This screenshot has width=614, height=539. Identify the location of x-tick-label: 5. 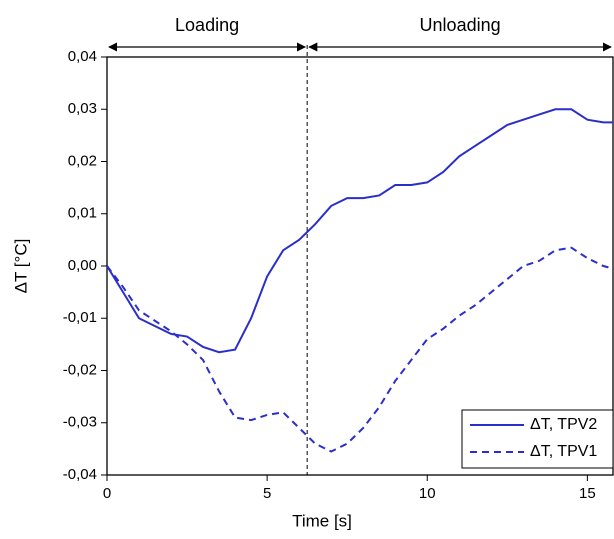
(267, 493).